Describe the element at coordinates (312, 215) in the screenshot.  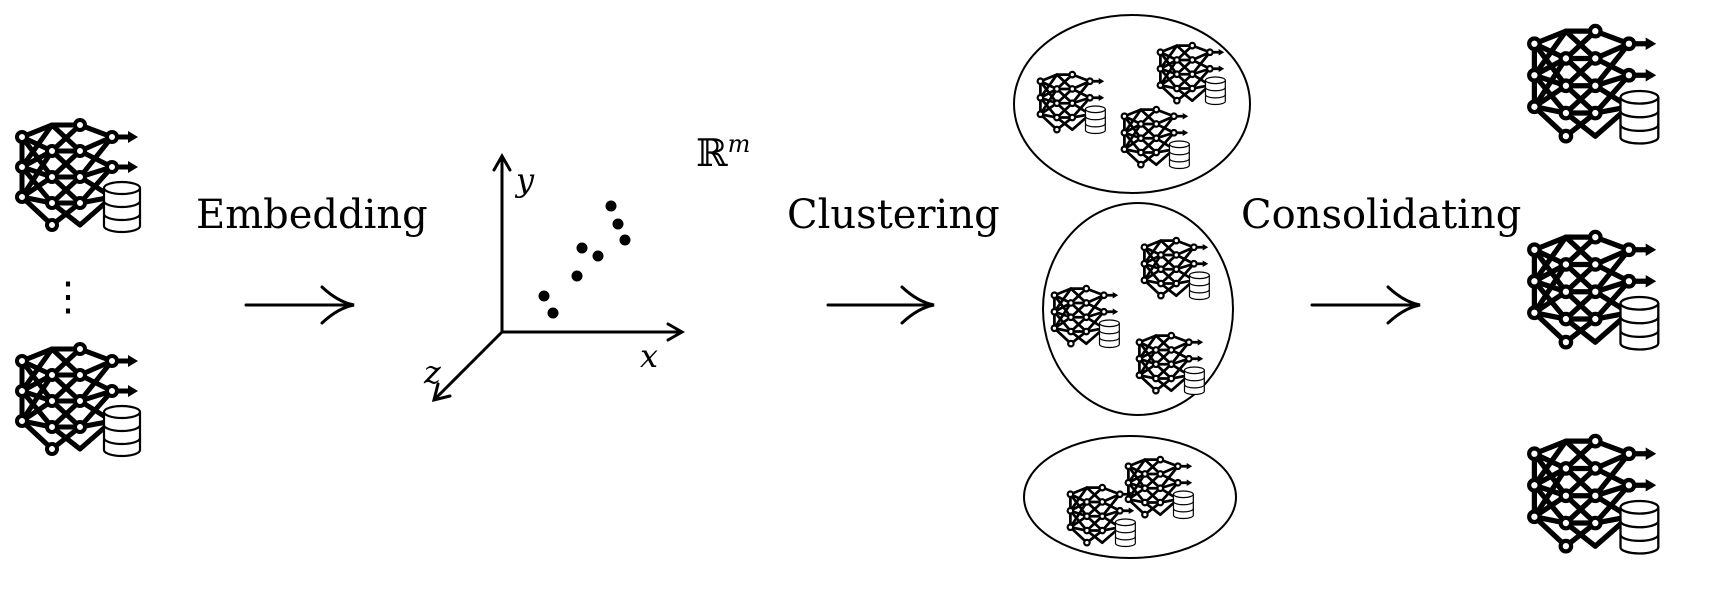
I see `embedding-label: Embedding` at that location.